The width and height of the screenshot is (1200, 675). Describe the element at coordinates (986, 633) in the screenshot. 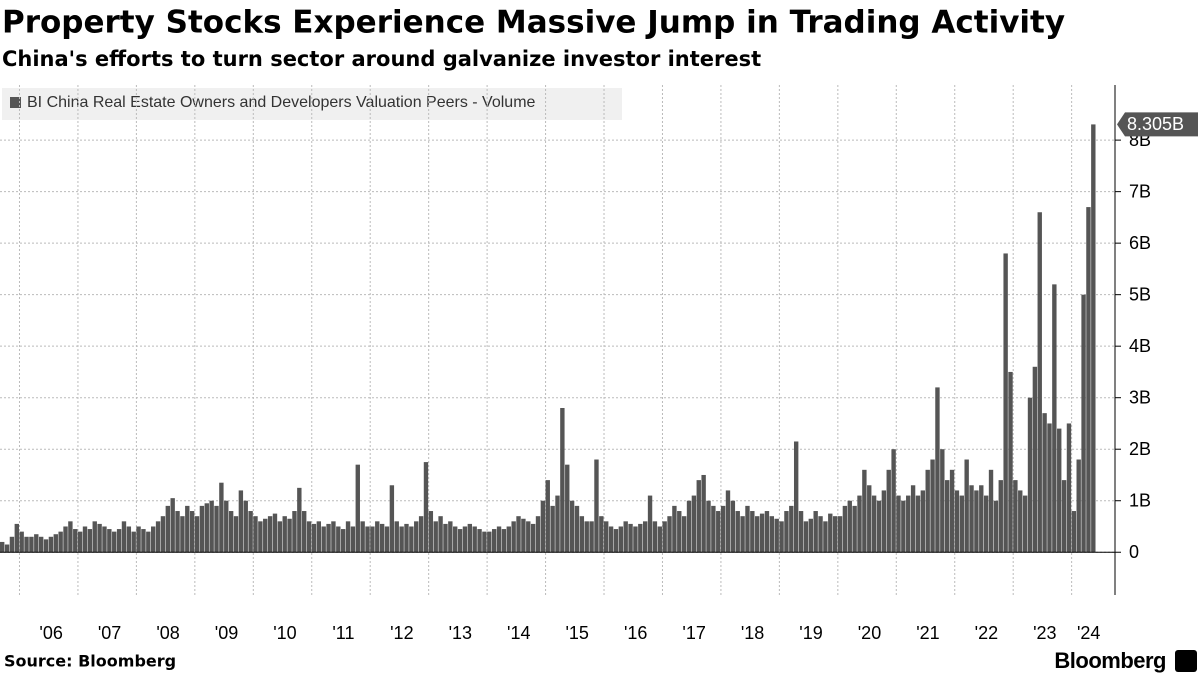

I see `x-tick-label: '22` at that location.